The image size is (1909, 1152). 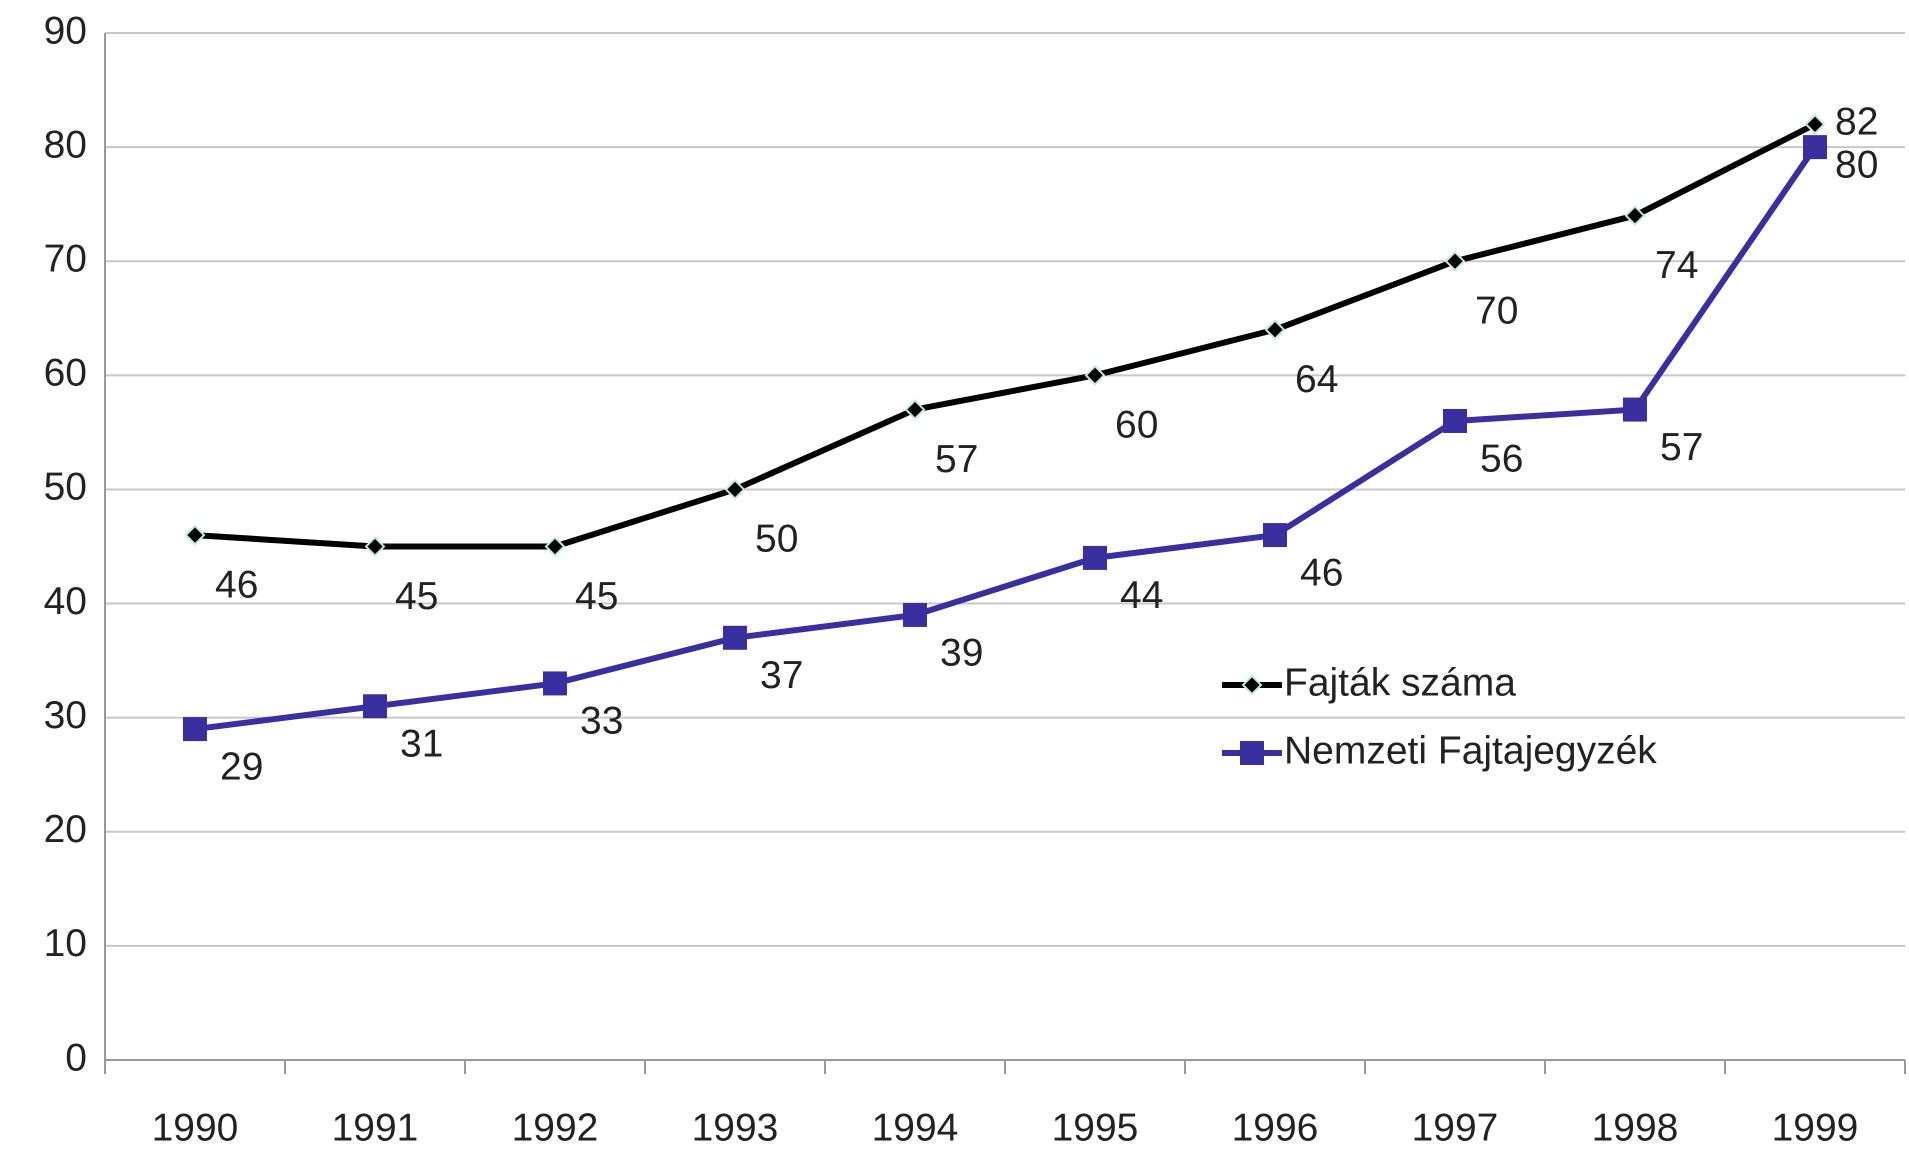 I want to click on y-tick-label: 50, so click(x=65, y=487).